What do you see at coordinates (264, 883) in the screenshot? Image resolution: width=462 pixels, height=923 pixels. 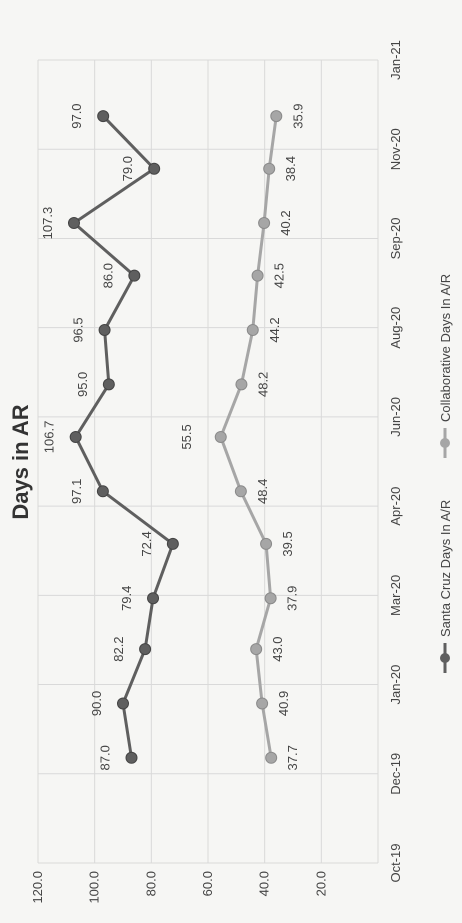 I see `y-tick-label: 40.0` at bounding box center [264, 883].